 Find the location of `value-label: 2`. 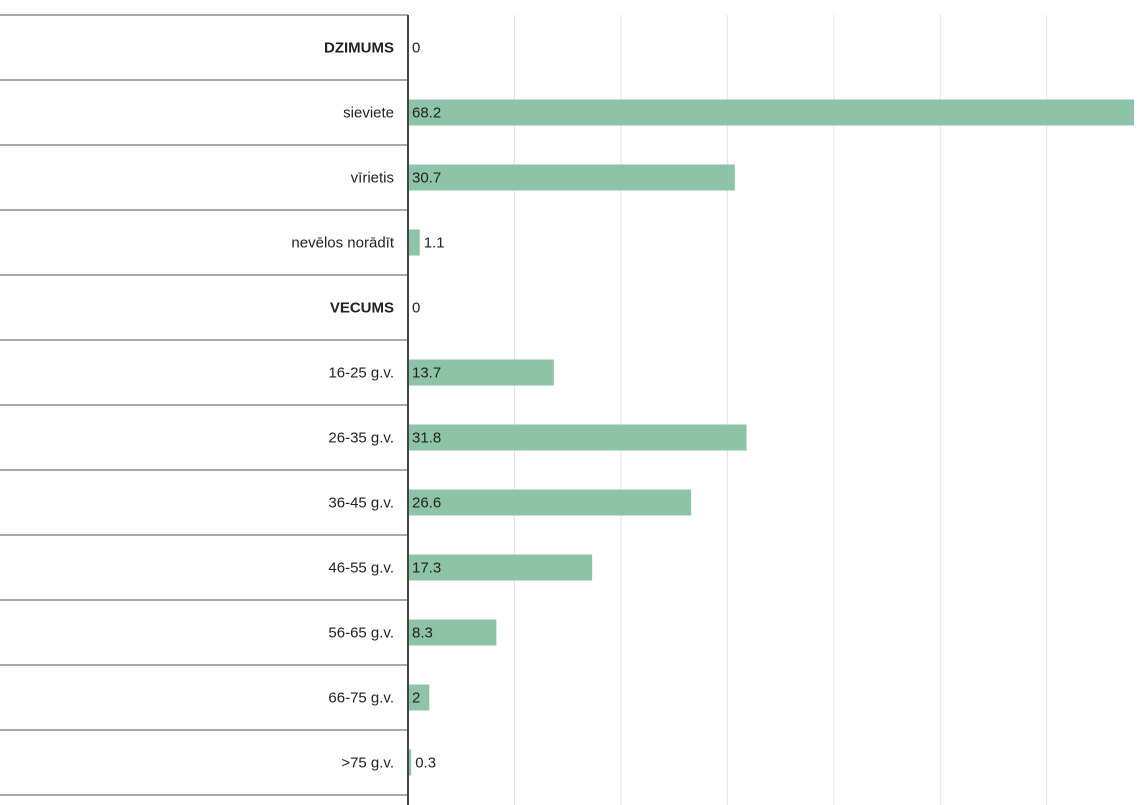

value-label: 2 is located at coordinates (416, 697).